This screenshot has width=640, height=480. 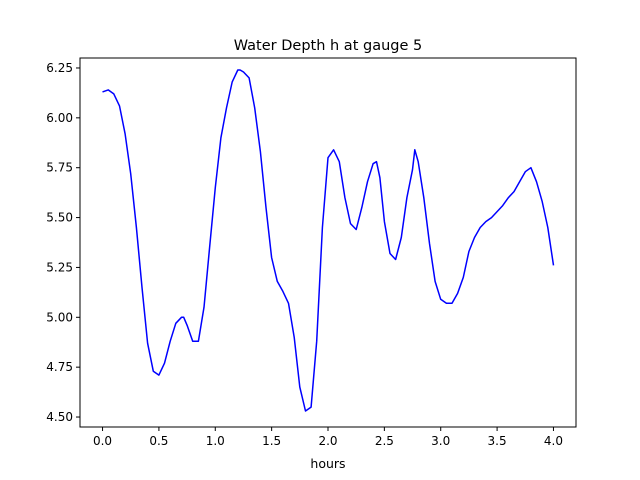 I want to click on chart-title: Water Depth h at gauge 5, so click(x=328, y=46).